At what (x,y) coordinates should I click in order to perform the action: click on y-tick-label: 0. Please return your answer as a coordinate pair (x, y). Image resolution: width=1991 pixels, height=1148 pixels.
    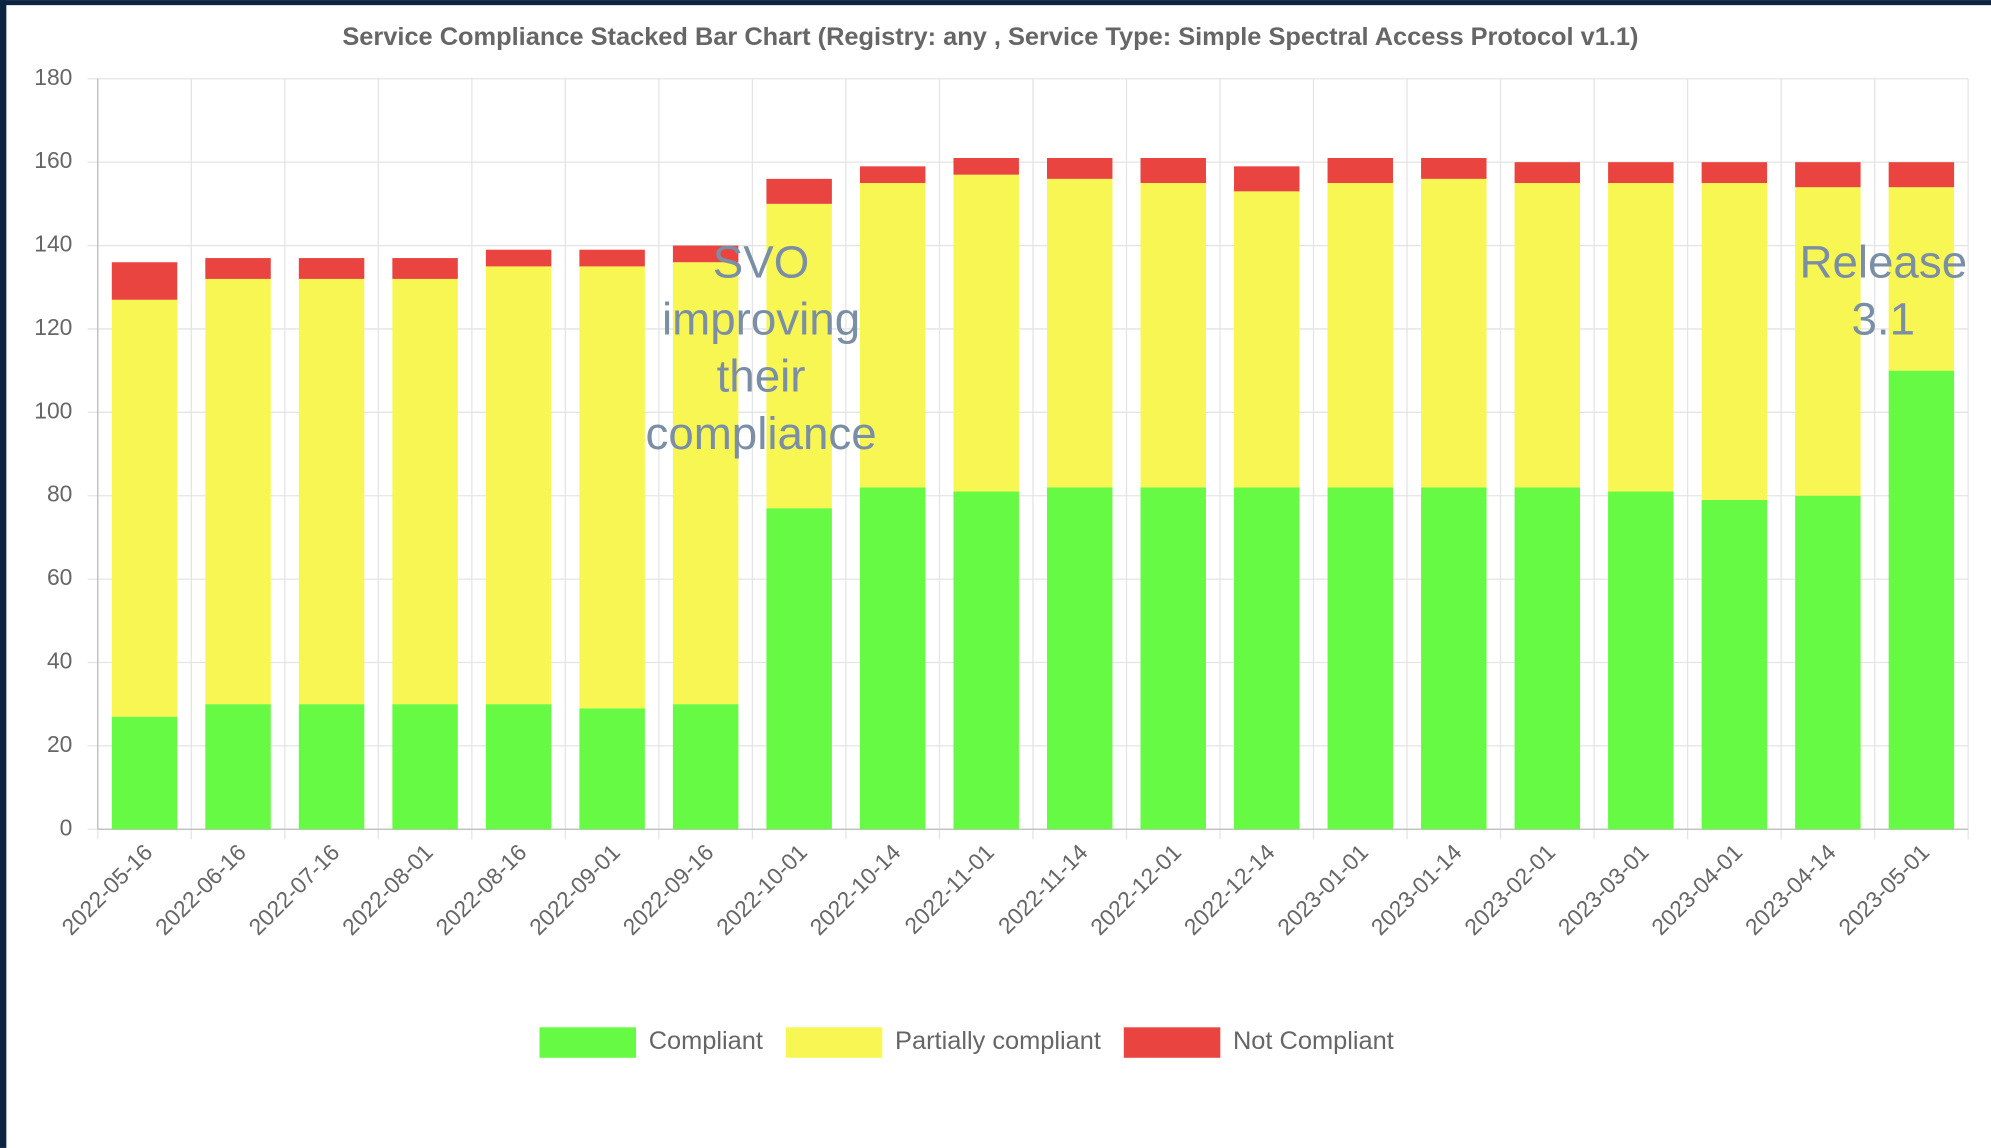
    Looking at the image, I should click on (66, 827).